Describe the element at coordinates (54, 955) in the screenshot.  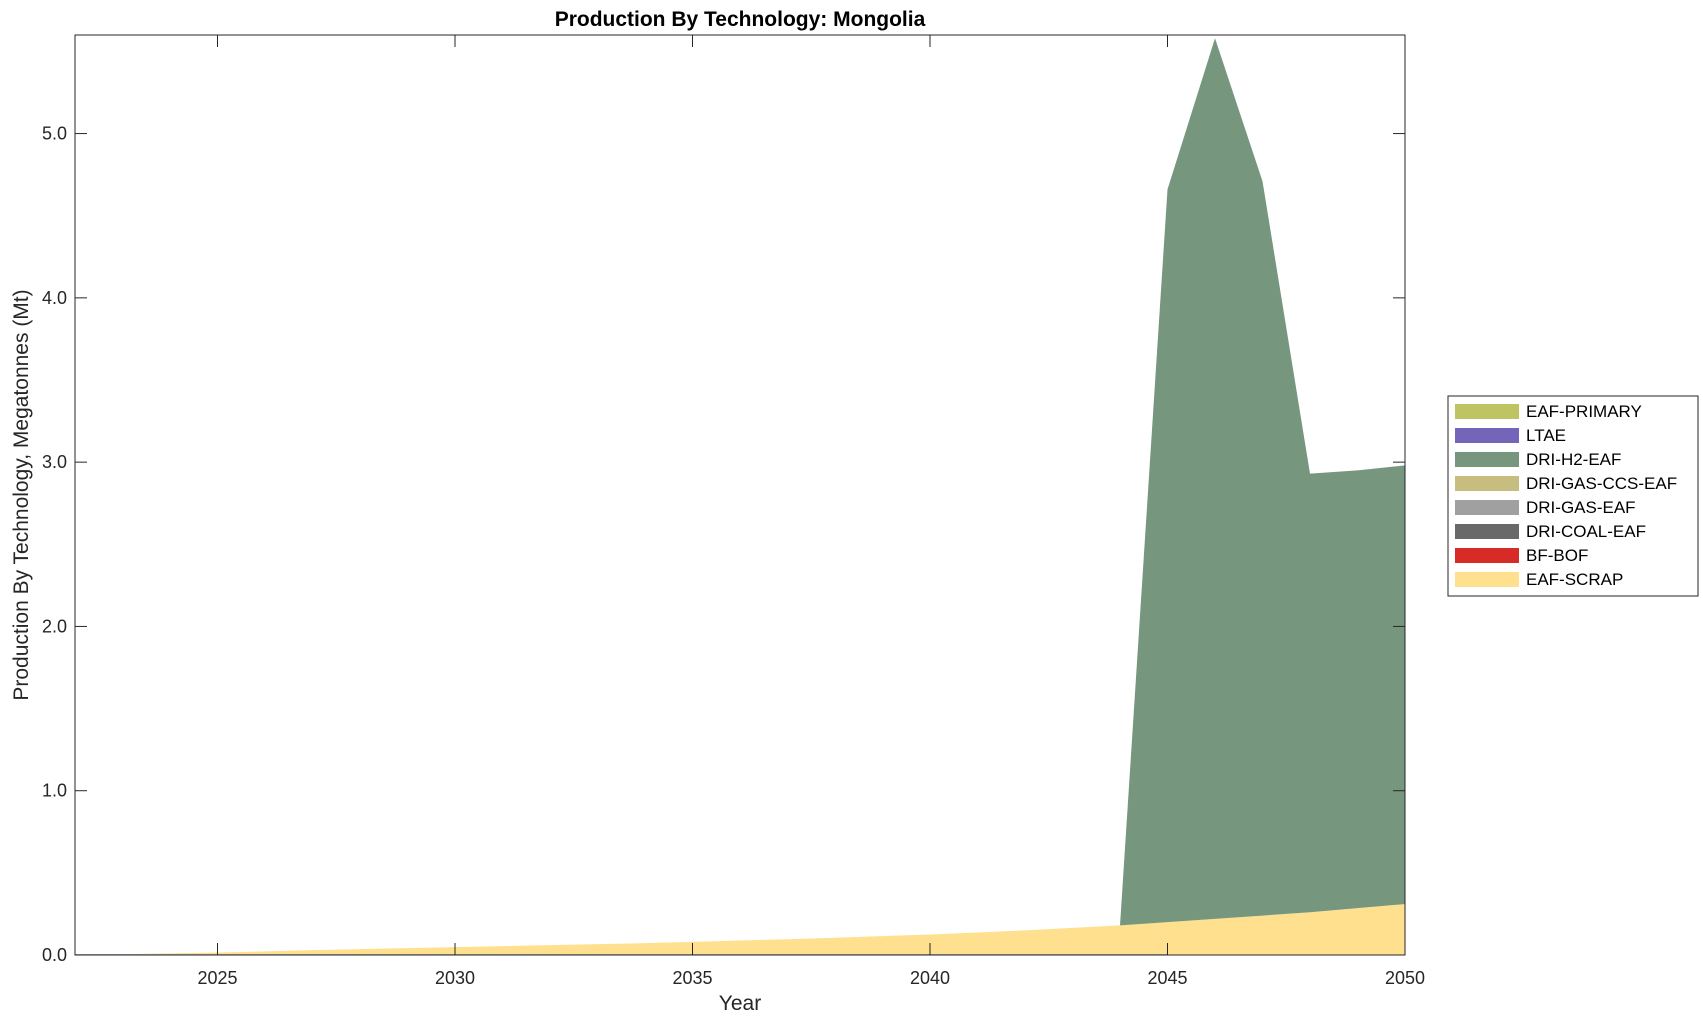
I see `y-tick-label: 0.0` at that location.